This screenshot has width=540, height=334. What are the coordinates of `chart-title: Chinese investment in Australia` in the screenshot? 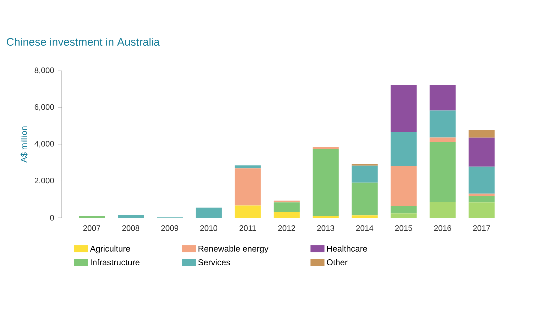 It's located at (83, 42).